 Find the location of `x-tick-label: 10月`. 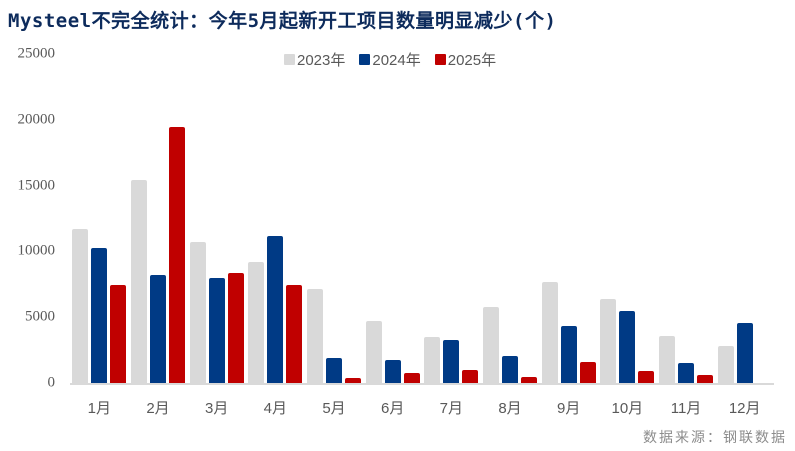

x-tick-label: 10月 is located at coordinates (627, 408).